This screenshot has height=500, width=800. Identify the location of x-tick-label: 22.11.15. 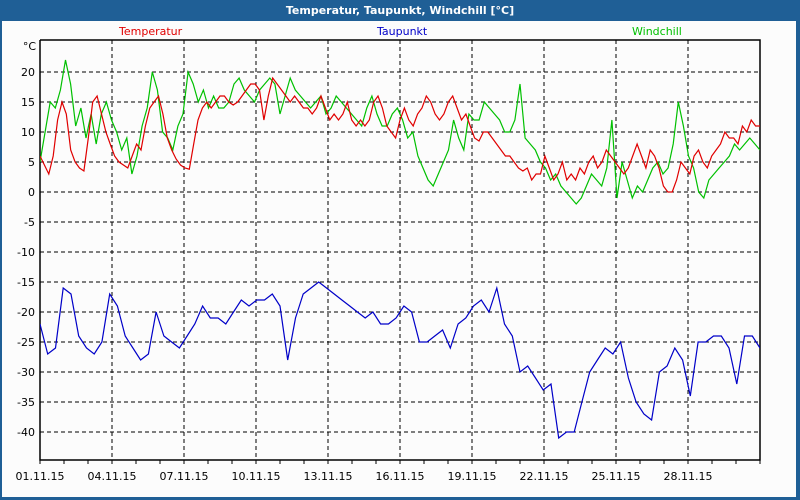
(544, 476).